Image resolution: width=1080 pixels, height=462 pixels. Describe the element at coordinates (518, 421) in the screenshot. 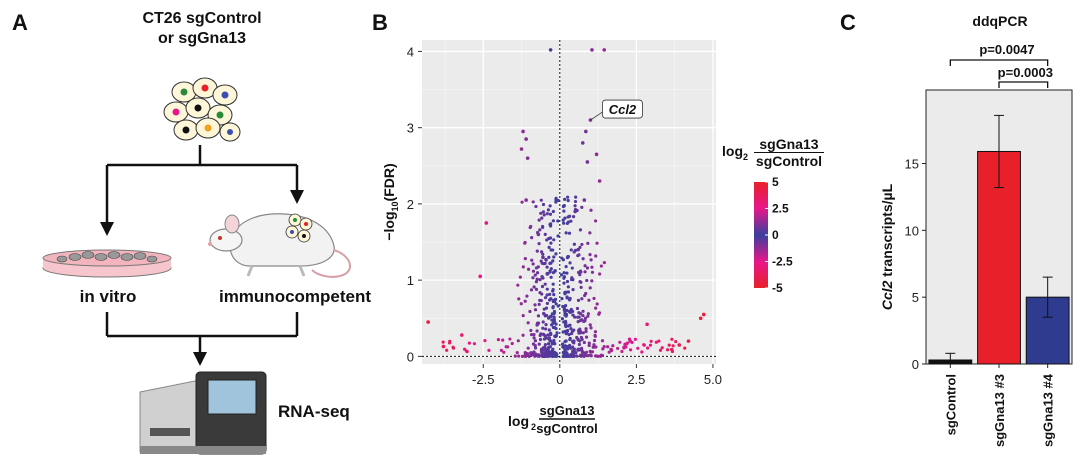

I see `x-axis-label-log: log` at that location.